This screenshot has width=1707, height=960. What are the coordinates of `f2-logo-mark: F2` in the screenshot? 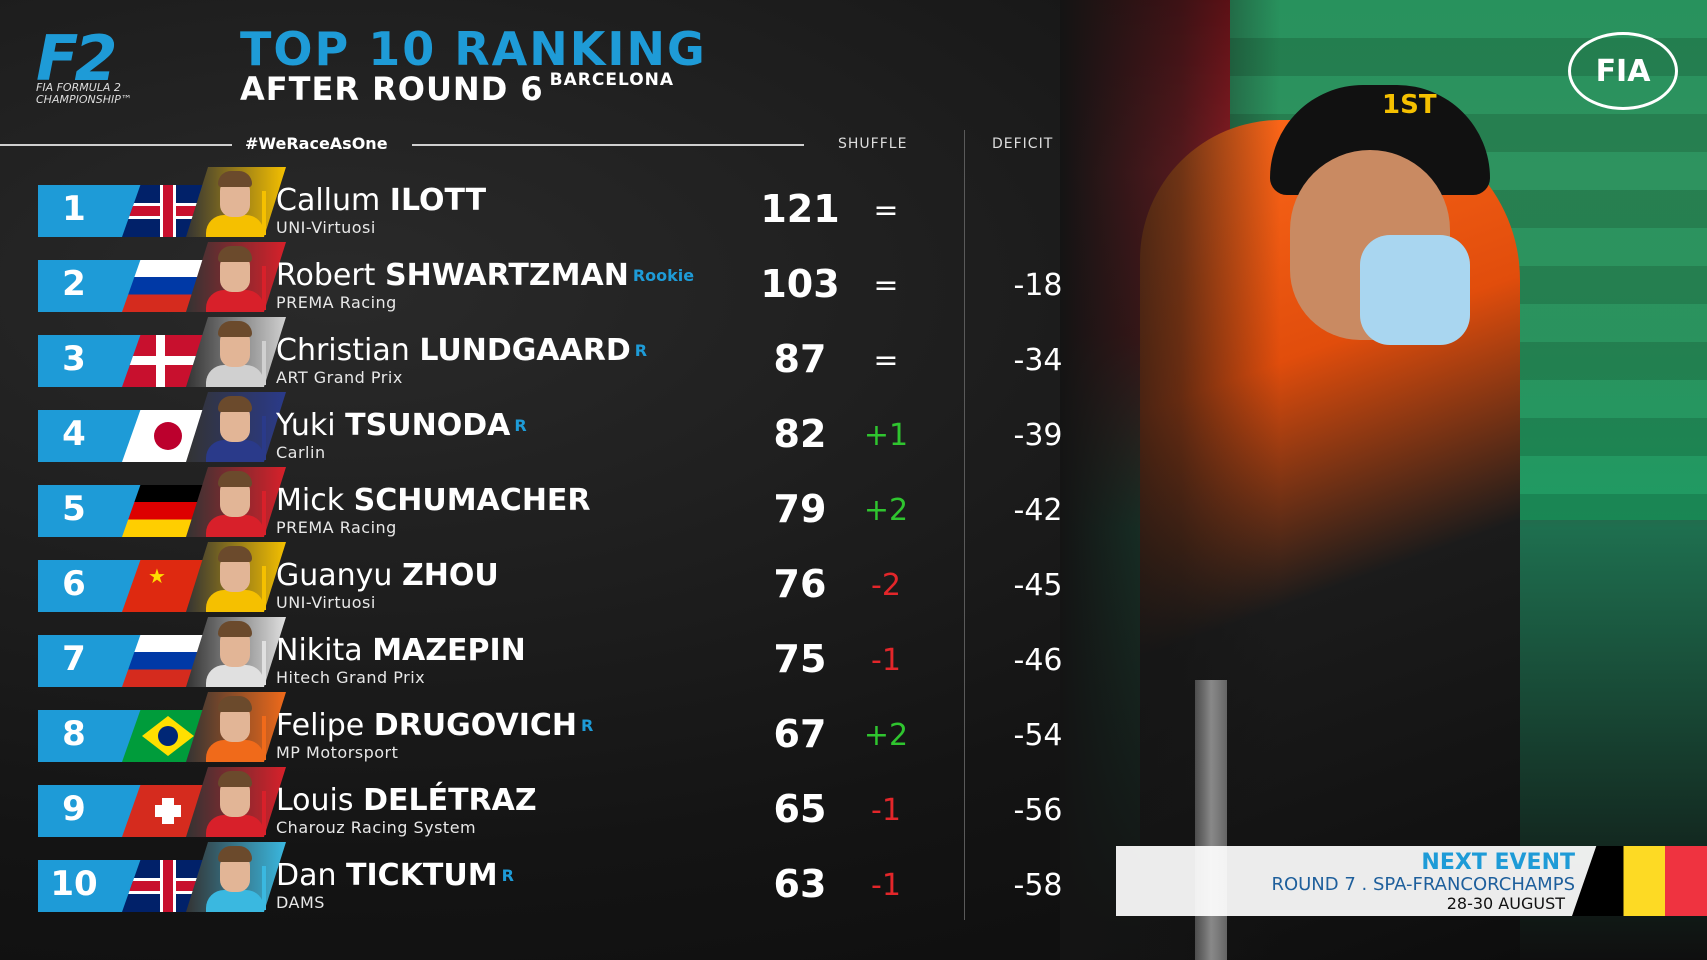 It's located at (76, 59).